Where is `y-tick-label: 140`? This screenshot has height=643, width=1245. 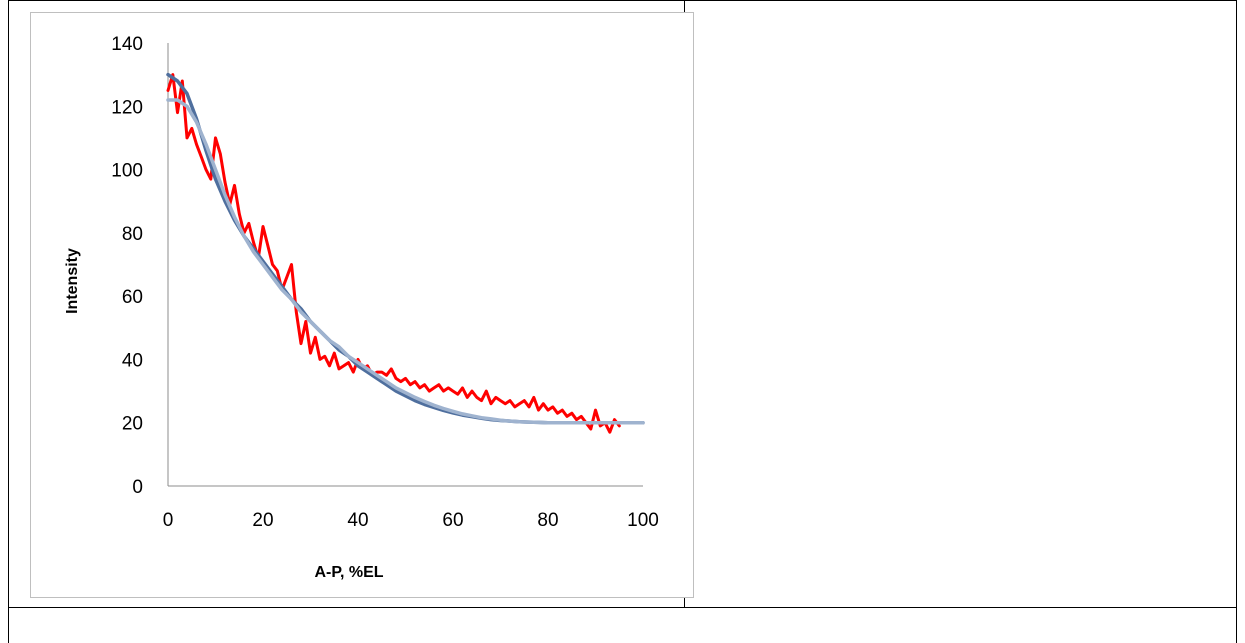
y-tick-label: 140 is located at coordinates (127, 44).